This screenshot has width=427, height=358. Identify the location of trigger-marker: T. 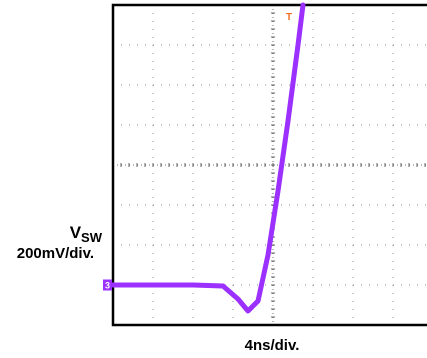
(289, 17).